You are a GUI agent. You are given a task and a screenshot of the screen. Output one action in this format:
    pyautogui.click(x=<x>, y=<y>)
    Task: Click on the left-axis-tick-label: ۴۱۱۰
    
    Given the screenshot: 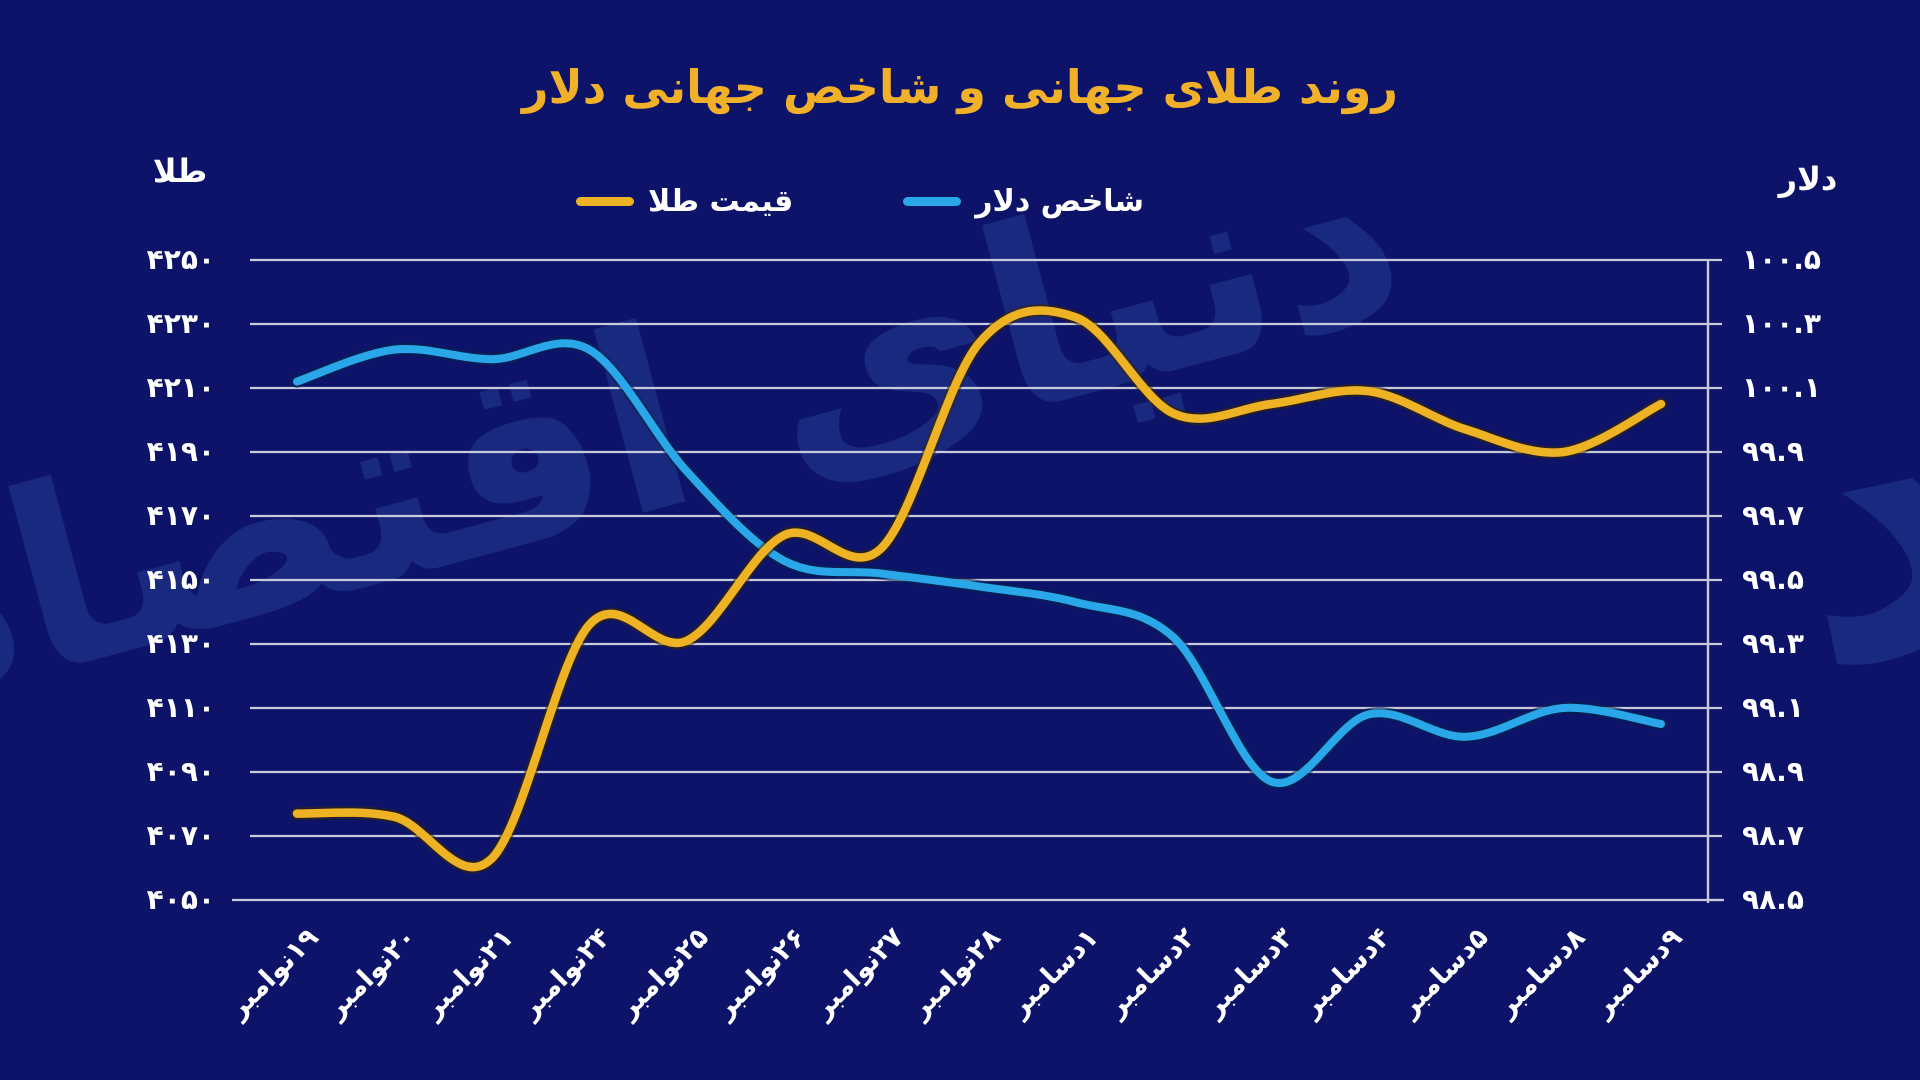 What is the action you would take?
    pyautogui.click(x=180, y=707)
    